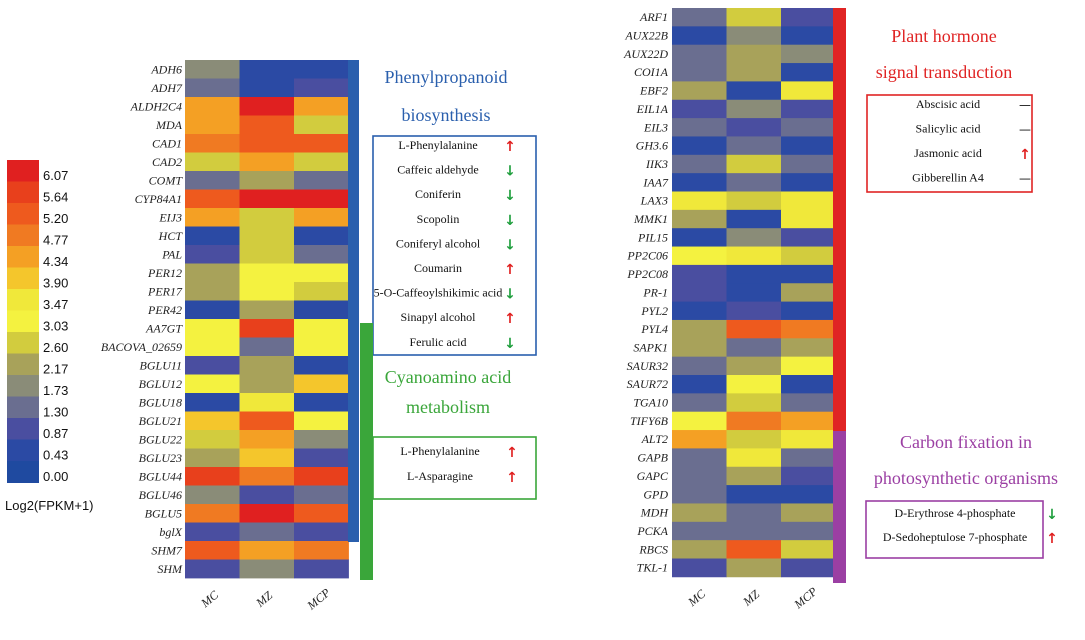 The image size is (1085, 640). Describe the element at coordinates (438, 243) in the screenshot. I see `metabolite-name: Coniferyl alcohol` at that location.